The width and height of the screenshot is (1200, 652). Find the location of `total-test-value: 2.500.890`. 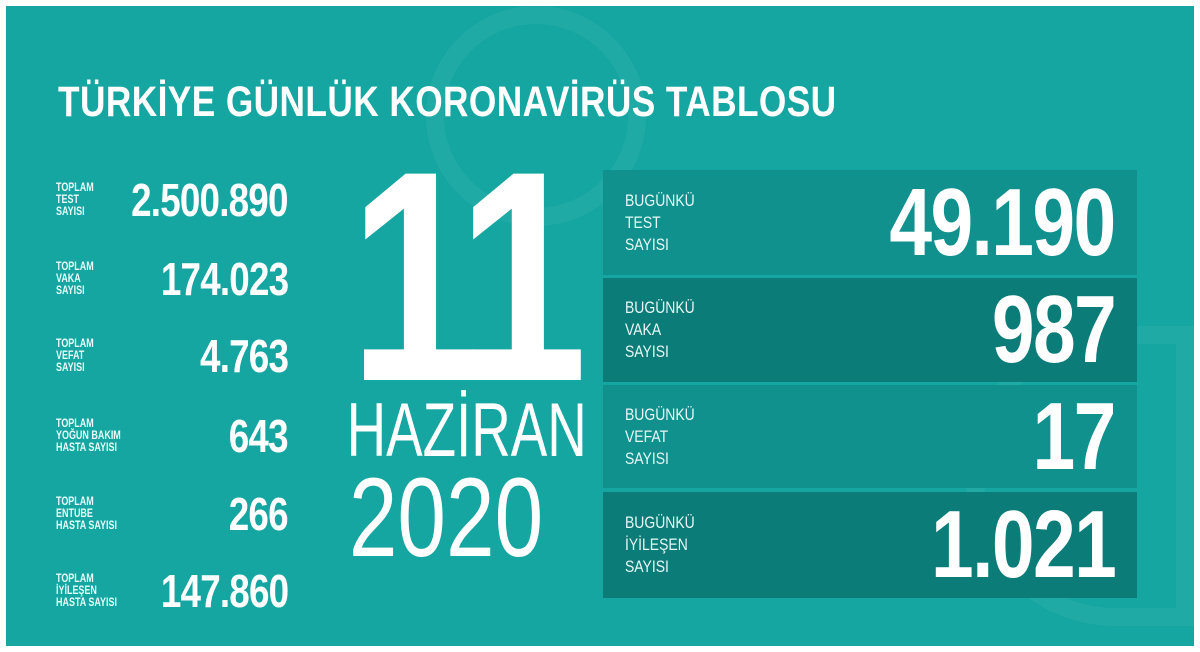

total-test-value: 2.500.890 is located at coordinates (209, 200).